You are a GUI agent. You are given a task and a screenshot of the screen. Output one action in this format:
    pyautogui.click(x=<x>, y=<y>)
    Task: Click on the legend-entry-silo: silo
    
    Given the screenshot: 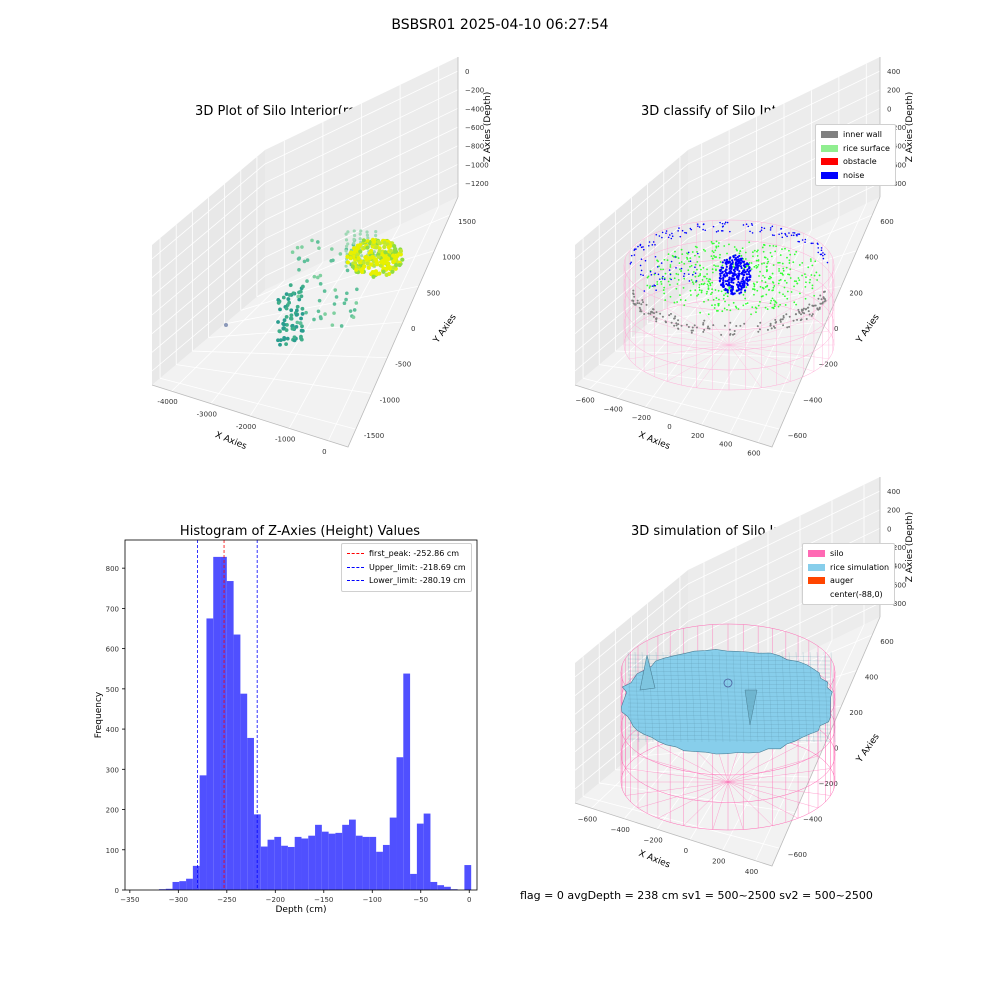 What is the action you would take?
    pyautogui.click(x=848, y=554)
    